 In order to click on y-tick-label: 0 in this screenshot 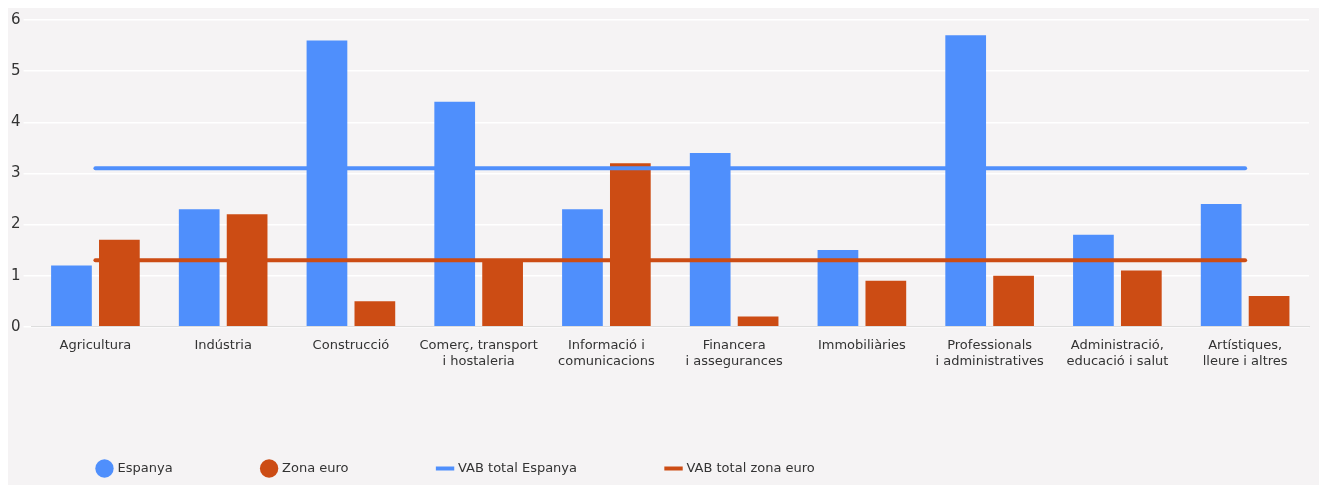, I will do `click(16, 325)`.